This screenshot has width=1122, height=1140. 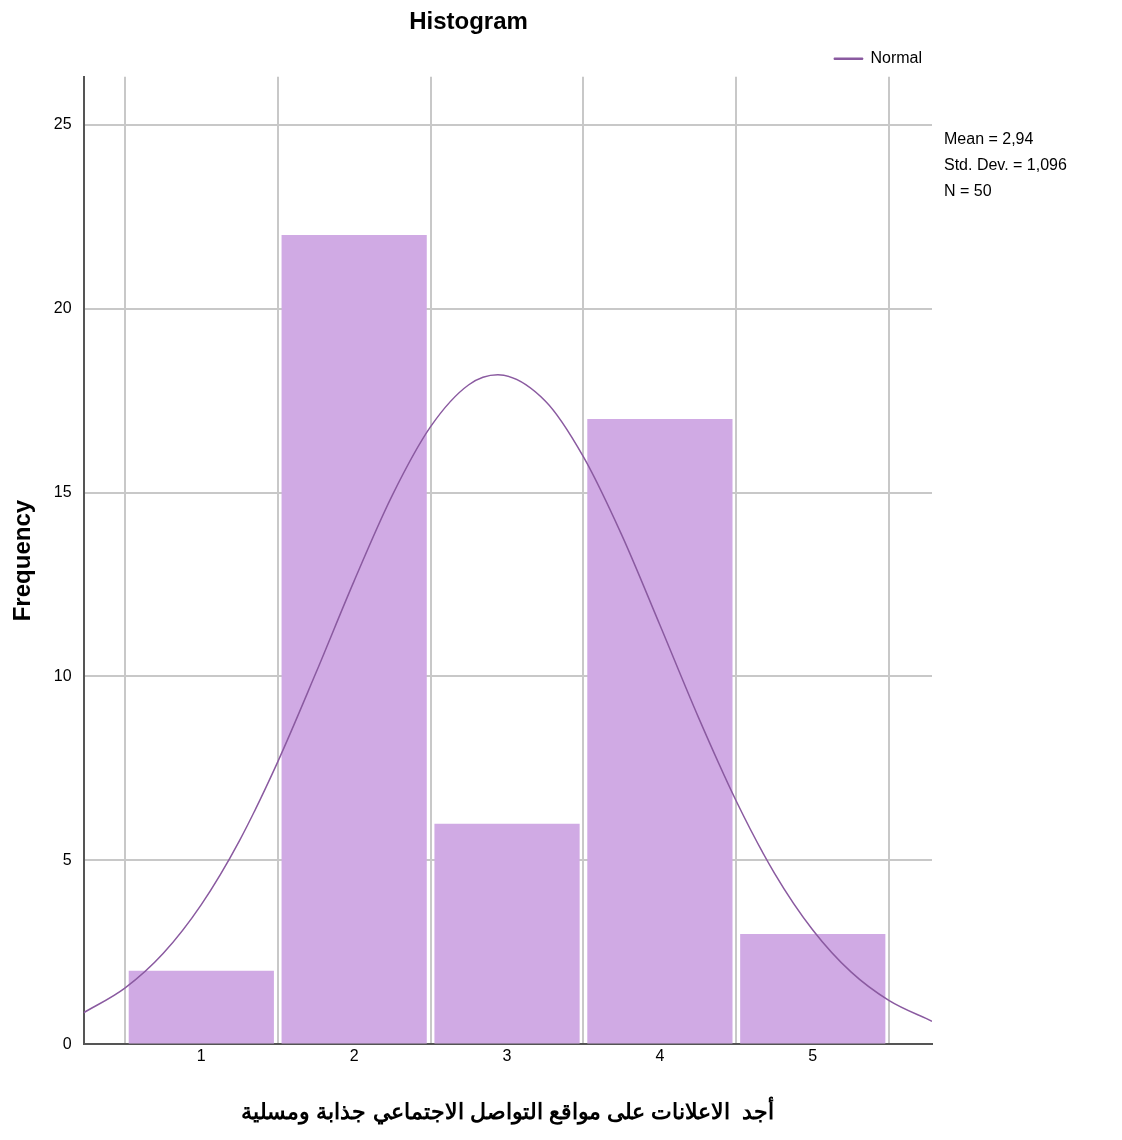 What do you see at coordinates (507, 1056) in the screenshot?
I see `x-tick-label: 3` at bounding box center [507, 1056].